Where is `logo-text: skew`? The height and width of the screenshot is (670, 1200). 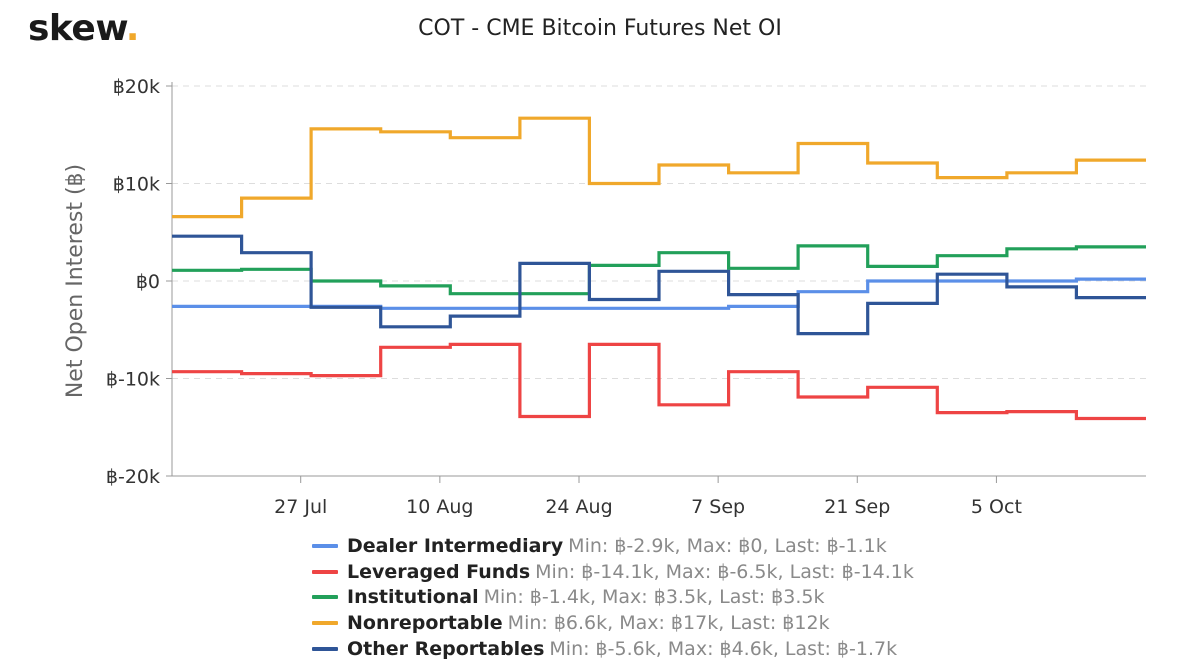
logo-text: skew is located at coordinates (77, 28).